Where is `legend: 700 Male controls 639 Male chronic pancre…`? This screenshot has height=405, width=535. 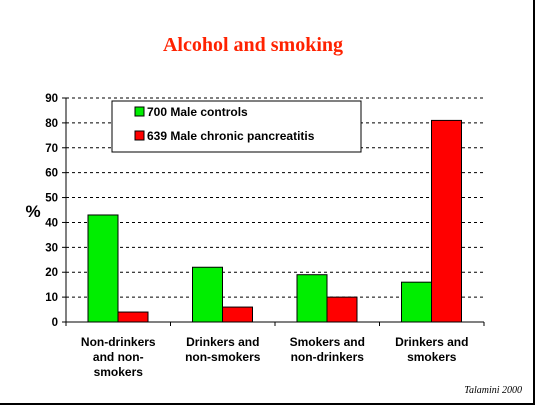
legend: 700 Male controls 639 Male chronic pancre… is located at coordinates (236, 126).